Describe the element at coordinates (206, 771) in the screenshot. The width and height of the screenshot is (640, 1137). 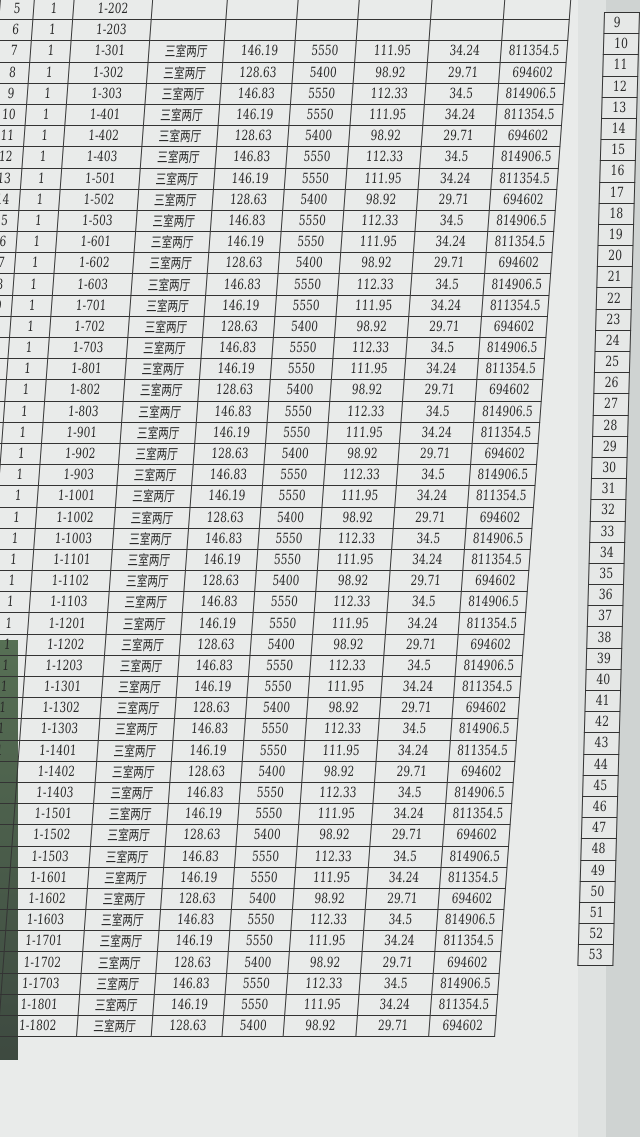
I see `area-text: 128.63` at that location.